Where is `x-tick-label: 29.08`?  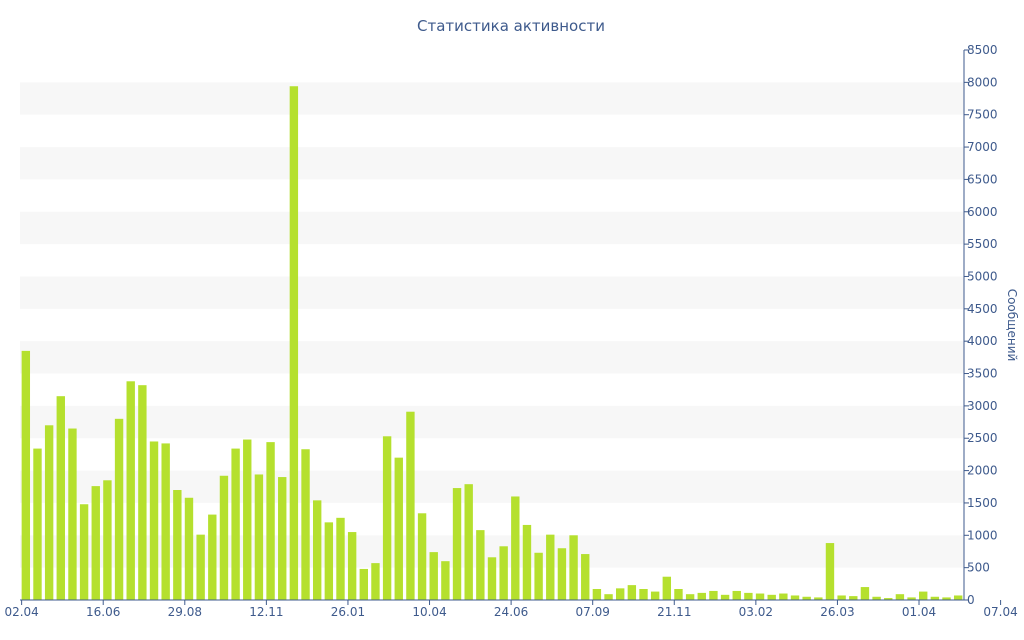 x-tick-label: 29.08 is located at coordinates (185, 612).